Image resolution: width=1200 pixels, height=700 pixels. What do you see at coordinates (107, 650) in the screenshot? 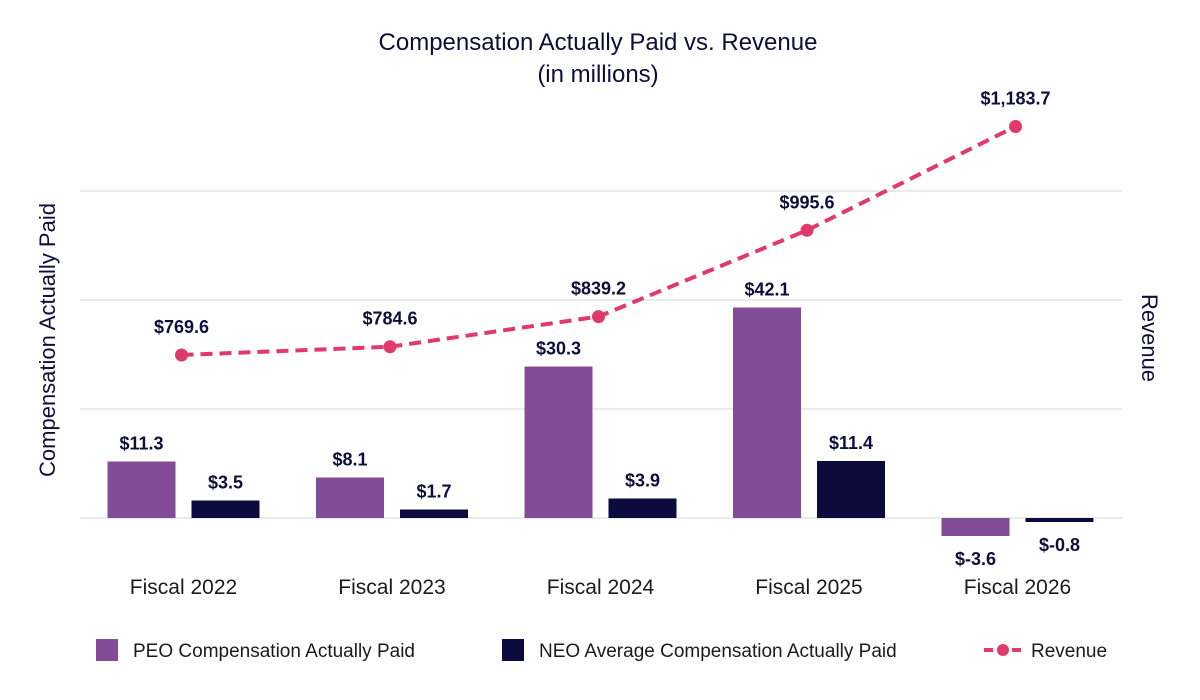
I see `legend-swatch-peo` at bounding box center [107, 650].